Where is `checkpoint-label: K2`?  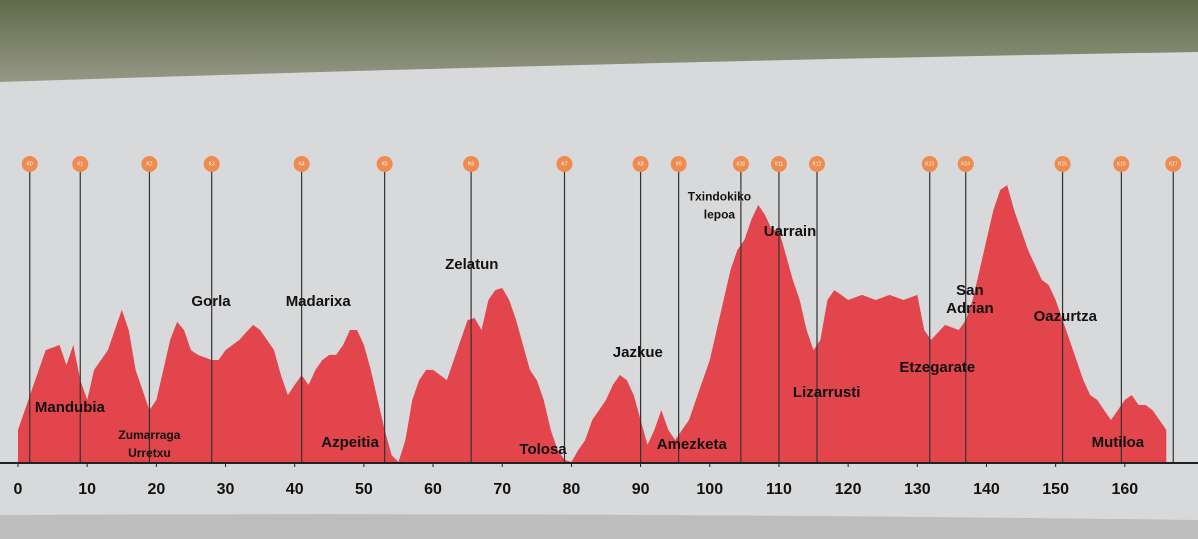 checkpoint-label: K2 is located at coordinates (149, 164).